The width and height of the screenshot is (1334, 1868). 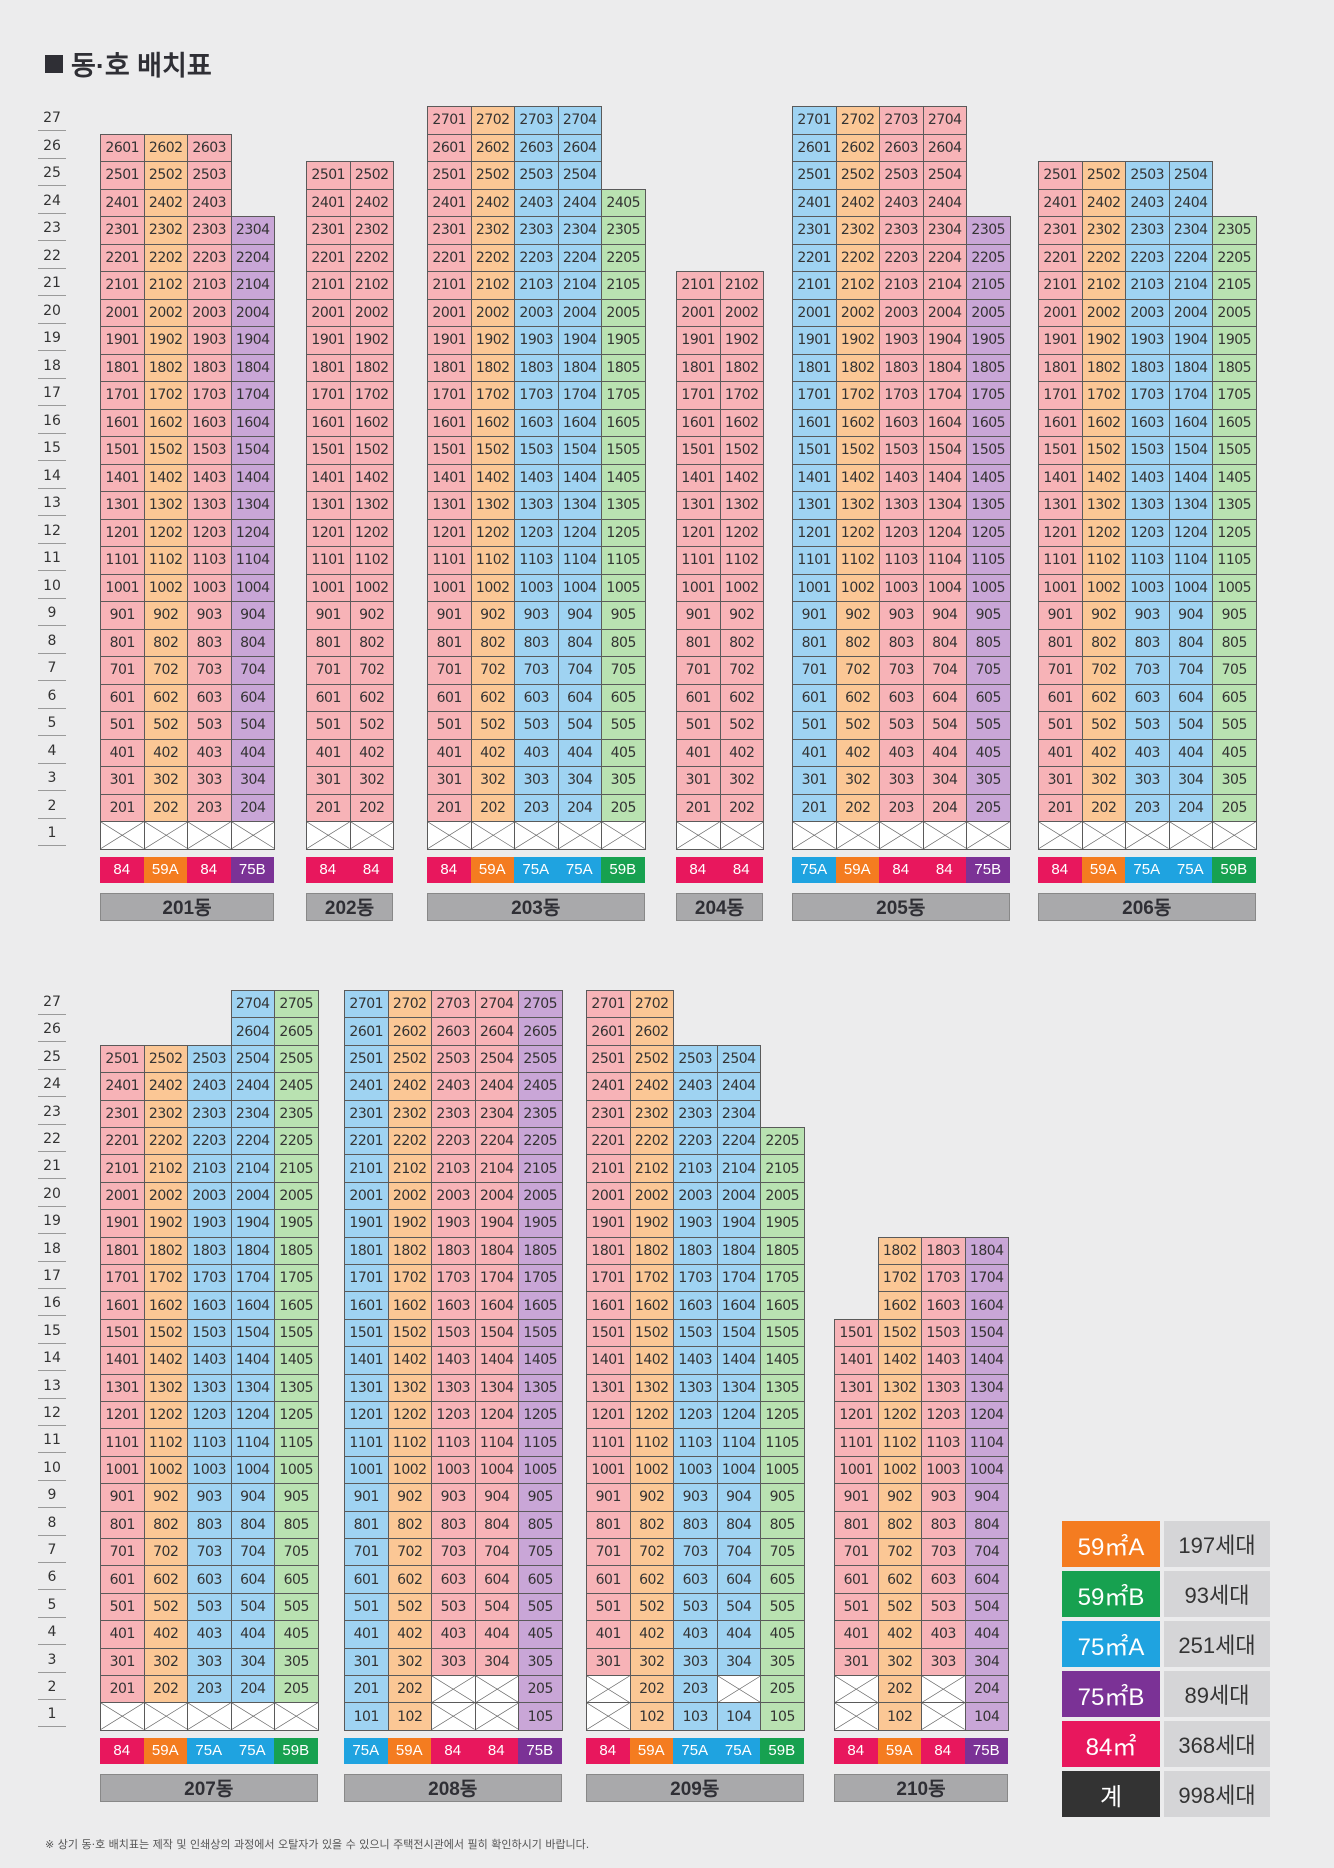 What do you see at coordinates (608, 1223) in the screenshot?
I see `unit-cell: 1901` at bounding box center [608, 1223].